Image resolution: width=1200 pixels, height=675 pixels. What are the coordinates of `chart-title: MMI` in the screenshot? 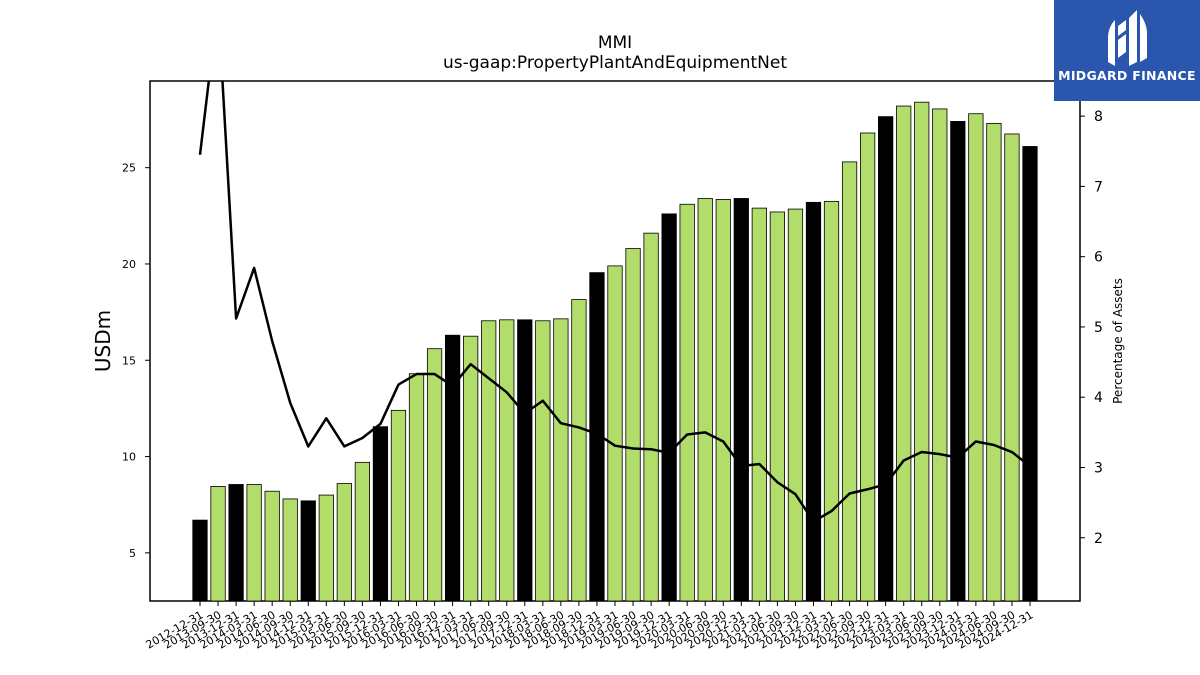 It's located at (615, 43).